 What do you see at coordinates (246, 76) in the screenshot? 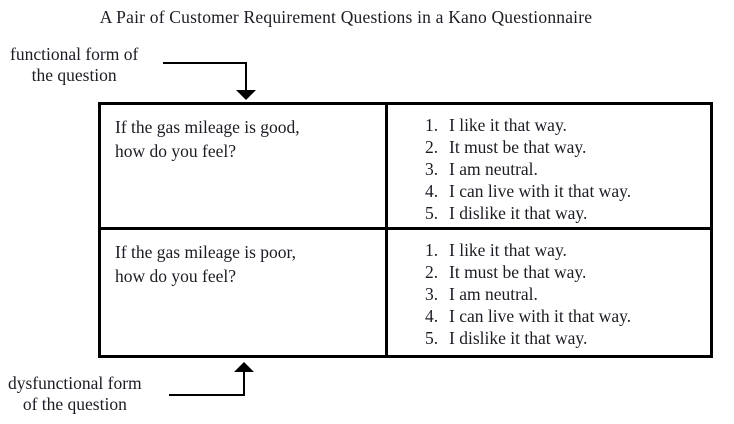
I see `functional-connector-vline` at bounding box center [246, 76].